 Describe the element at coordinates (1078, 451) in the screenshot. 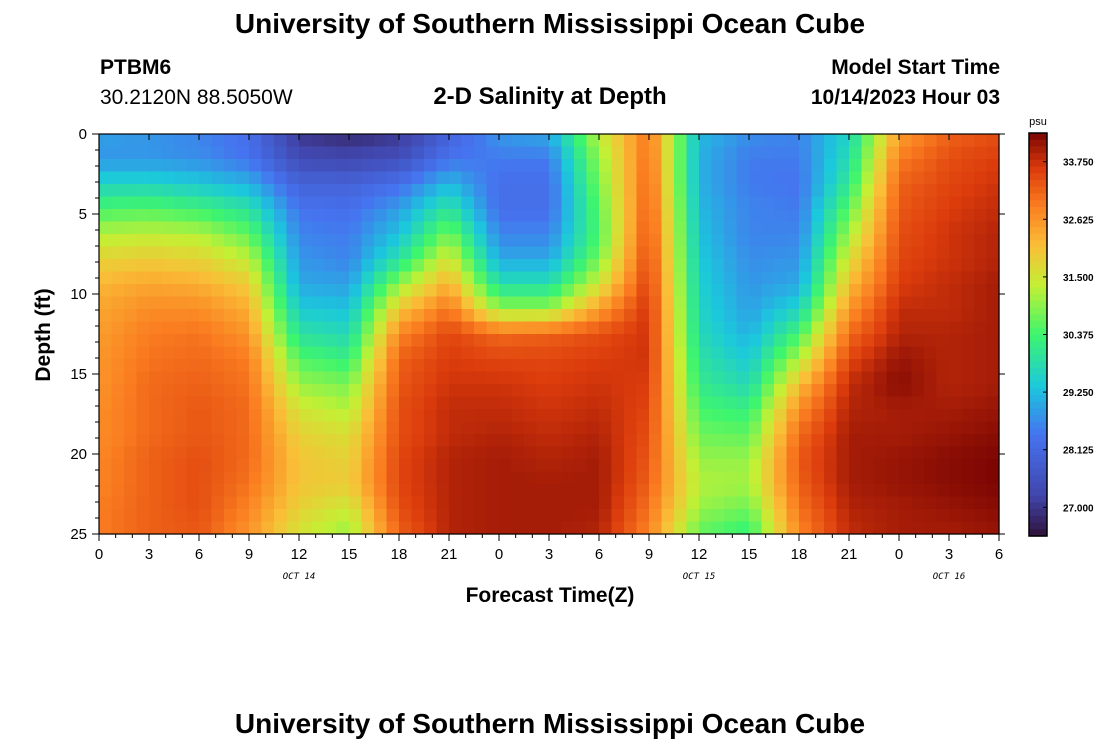

I see `colorbar-label: 28.125` at that location.